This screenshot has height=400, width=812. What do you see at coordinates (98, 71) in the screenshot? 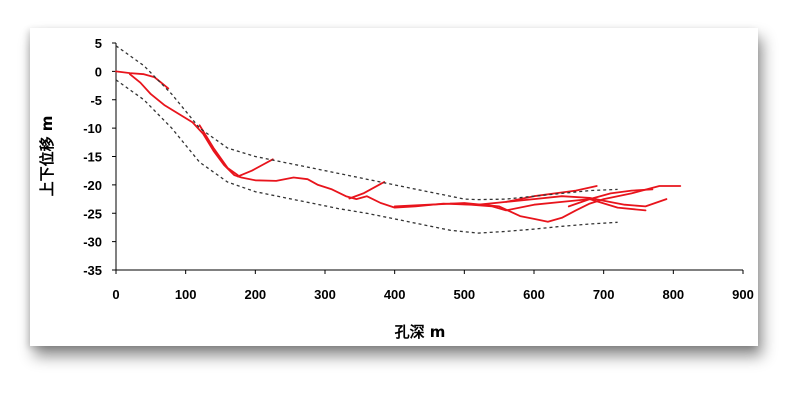
I see `y-tick-label: 0` at bounding box center [98, 71].